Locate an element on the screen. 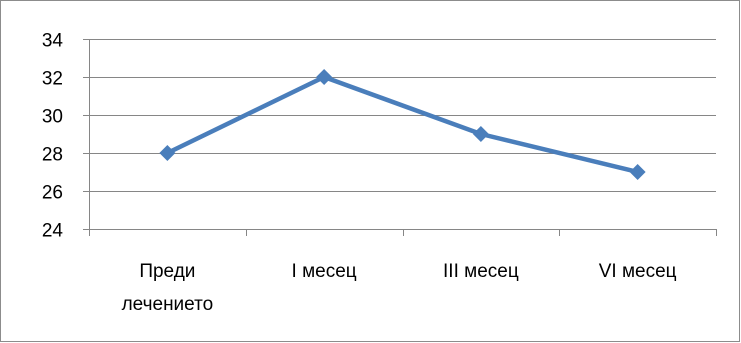 The image size is (741, 343). x-tick-label: Преди лечението is located at coordinates (168, 288).